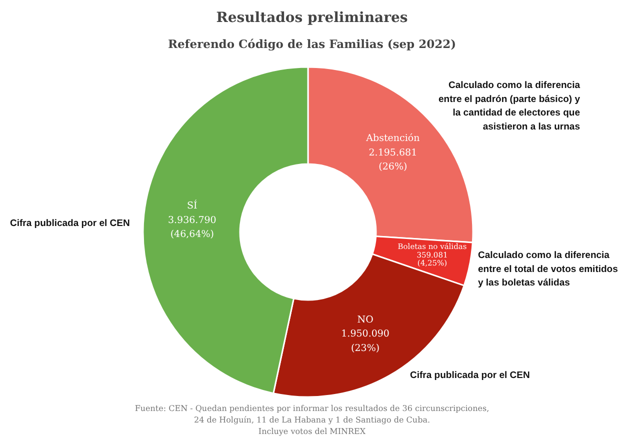 This screenshot has width=624, height=441. Describe the element at coordinates (365, 320) in the screenshot. I see `slice-label: NO` at that location.